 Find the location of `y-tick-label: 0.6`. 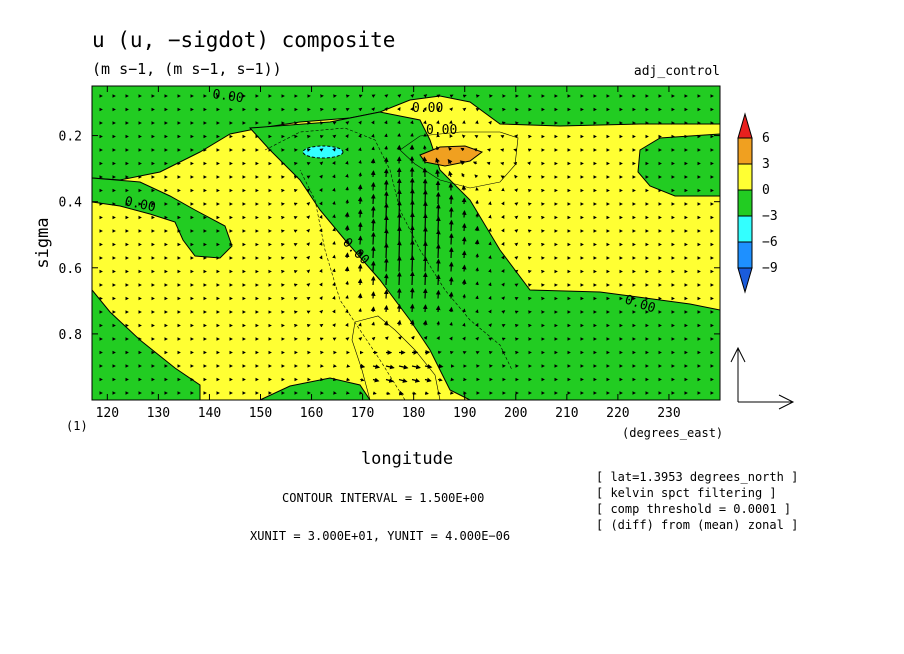

y-tick-label: 0.6 is located at coordinates (70, 269).